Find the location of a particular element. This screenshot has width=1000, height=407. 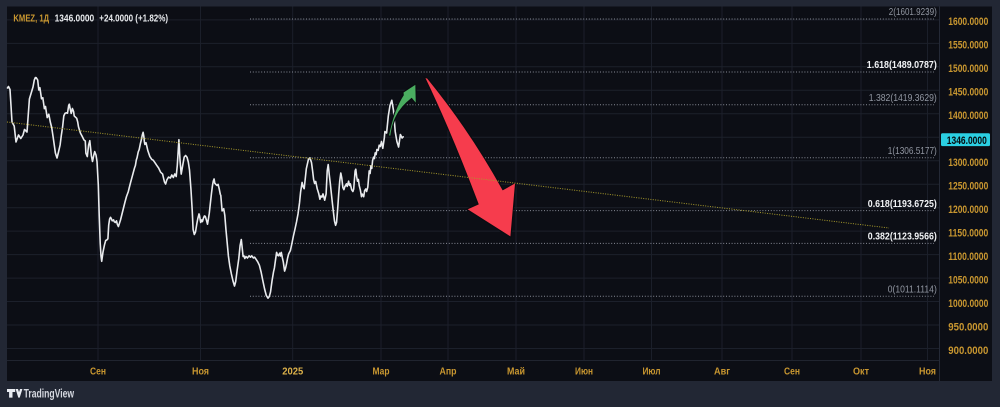

svg-text: 1500.0000 is located at coordinates (968, 69).